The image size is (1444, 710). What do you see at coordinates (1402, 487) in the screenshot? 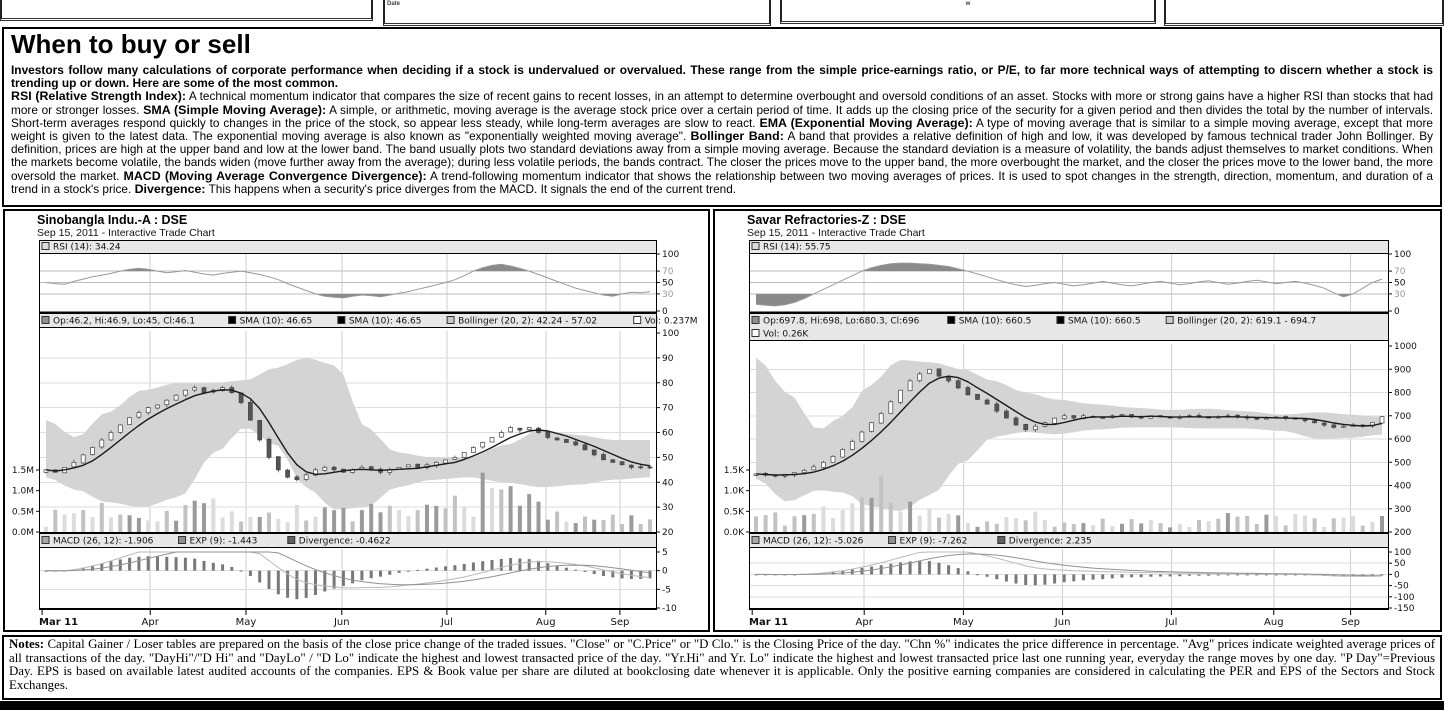
I see `svg-text: 400` at bounding box center [1402, 487].